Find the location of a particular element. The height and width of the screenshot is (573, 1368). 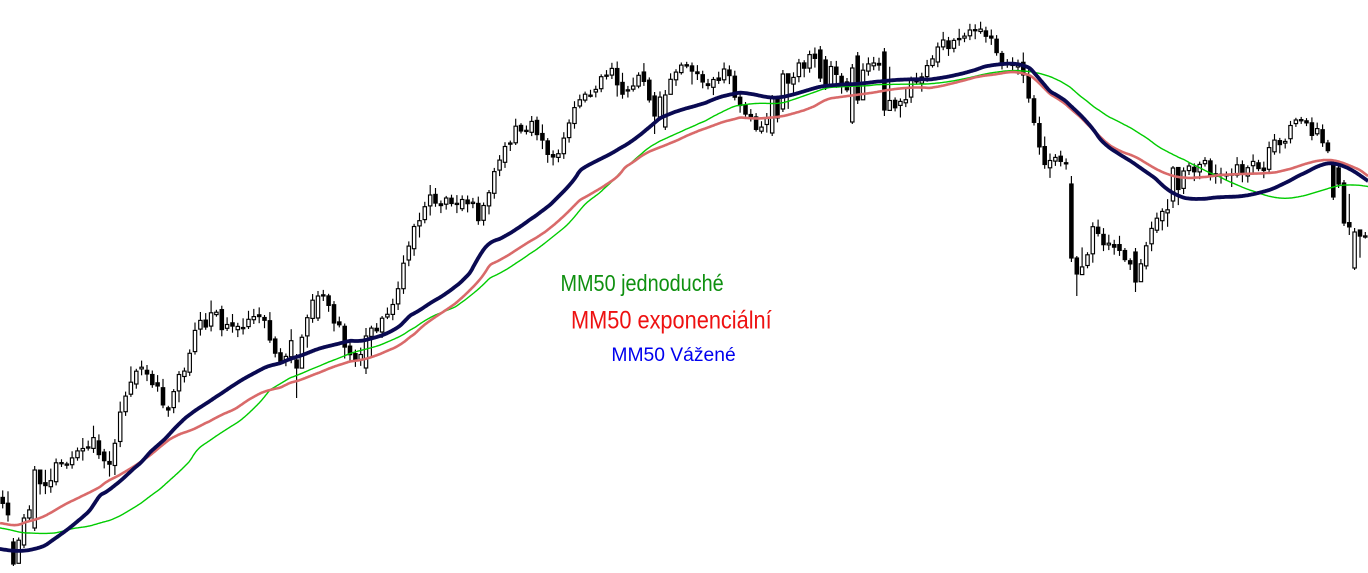

svg-text: MM50 exponenciální is located at coordinates (671, 321).